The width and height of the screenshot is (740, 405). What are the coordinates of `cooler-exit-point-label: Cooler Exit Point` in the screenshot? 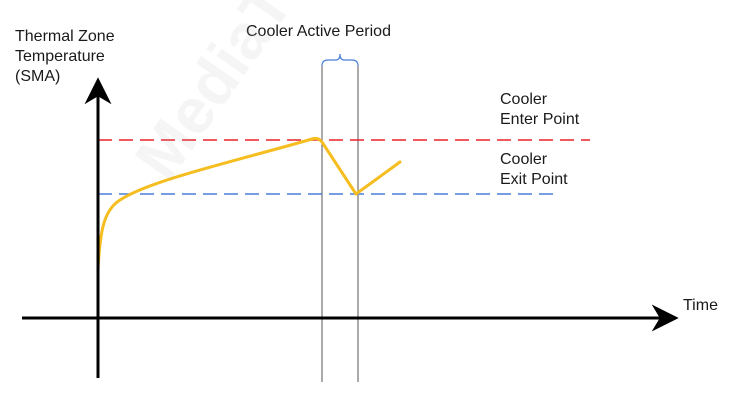 It's located at (534, 170).